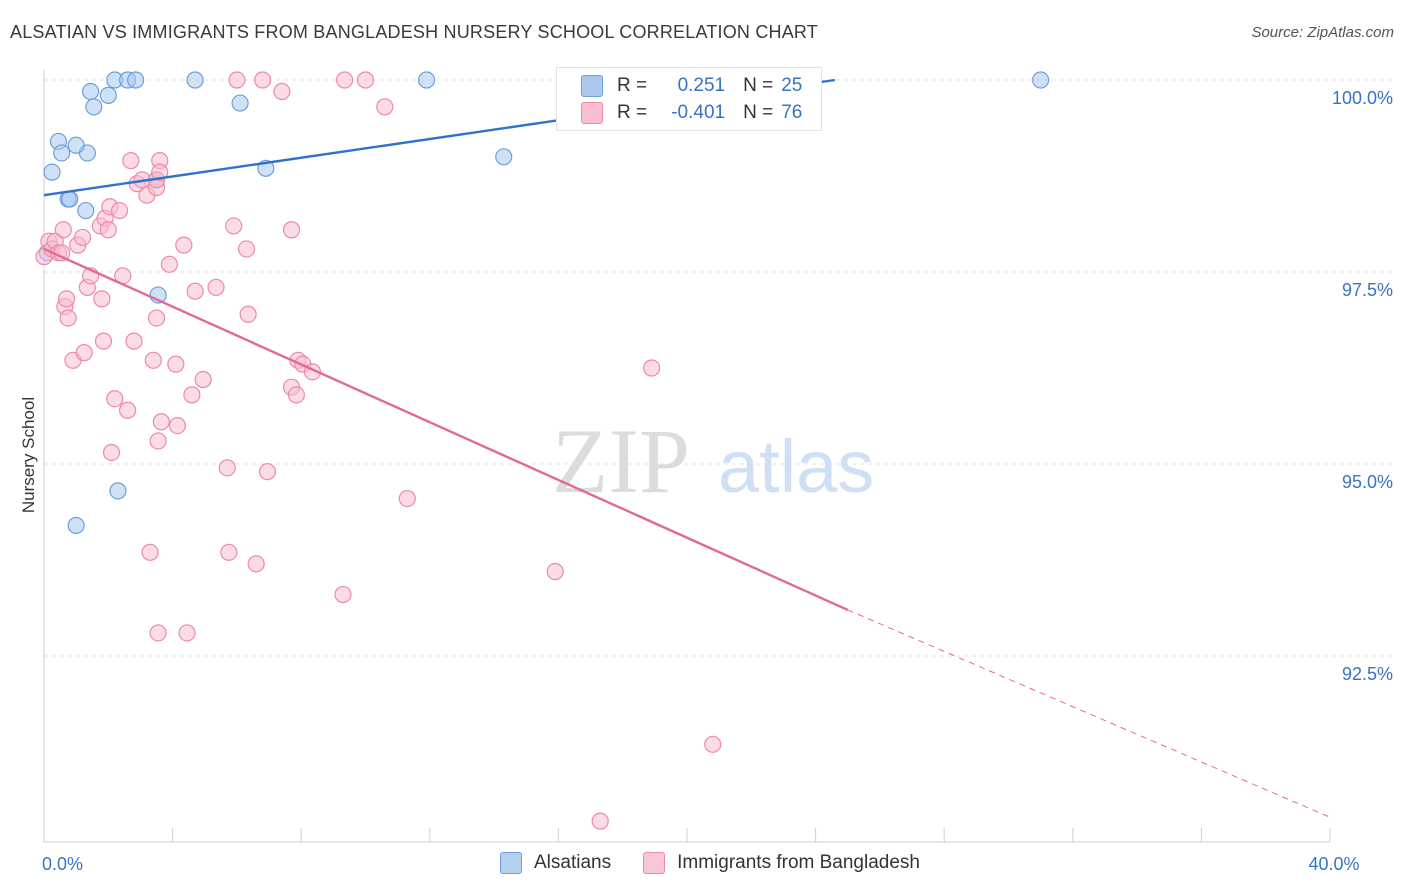 The width and height of the screenshot is (1406, 892). Describe the element at coordinates (592, 86) in the screenshot. I see `legend-swatch-alsatians` at that location.